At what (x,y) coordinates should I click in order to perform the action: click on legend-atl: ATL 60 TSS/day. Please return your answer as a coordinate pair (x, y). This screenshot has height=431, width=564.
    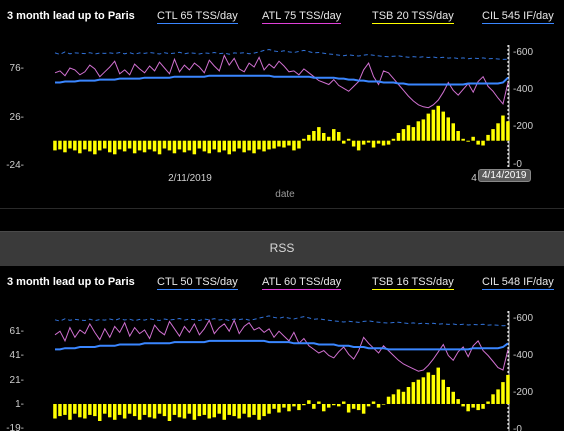
    Looking at the image, I should click on (302, 283).